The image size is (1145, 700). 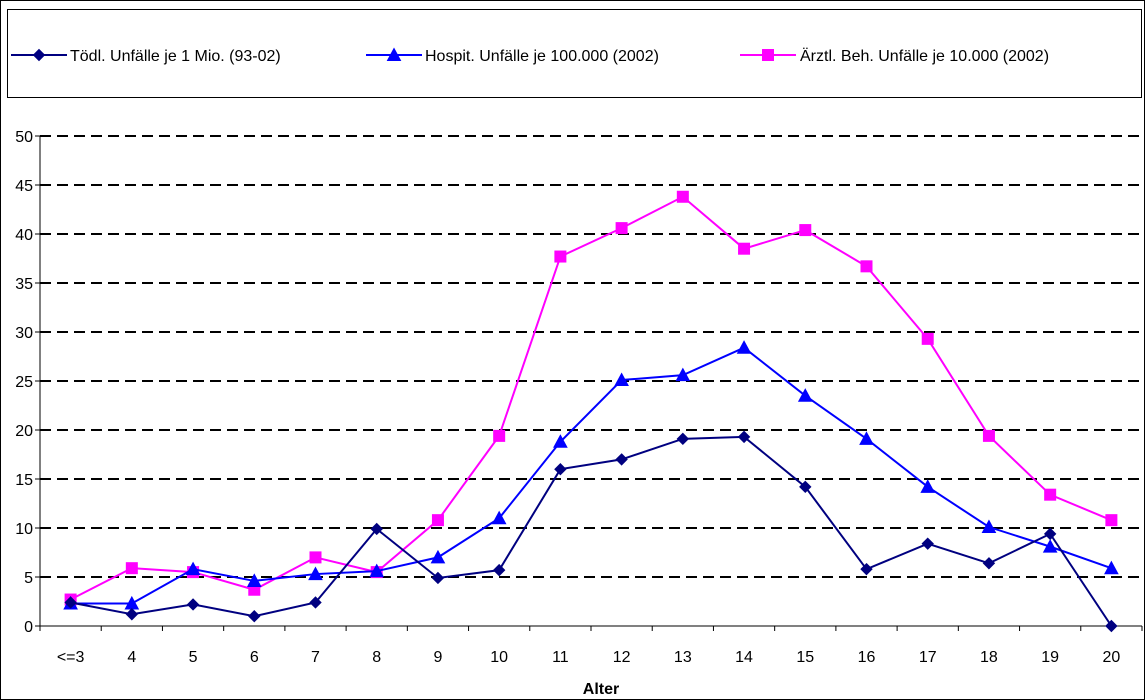 I want to click on x-tick-label: 6, so click(x=254, y=657).